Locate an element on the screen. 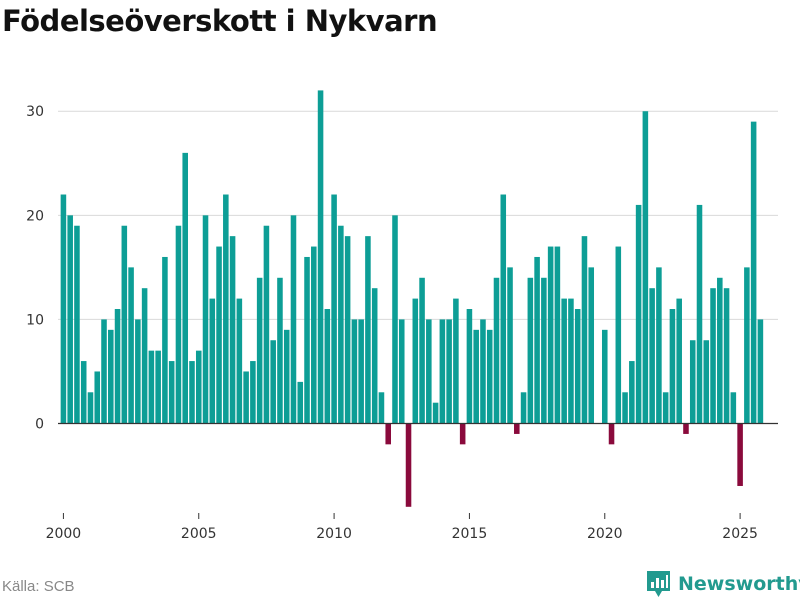 Image resolution: width=800 pixels, height=600 pixels. x-axis is located at coordinates (418, 470).